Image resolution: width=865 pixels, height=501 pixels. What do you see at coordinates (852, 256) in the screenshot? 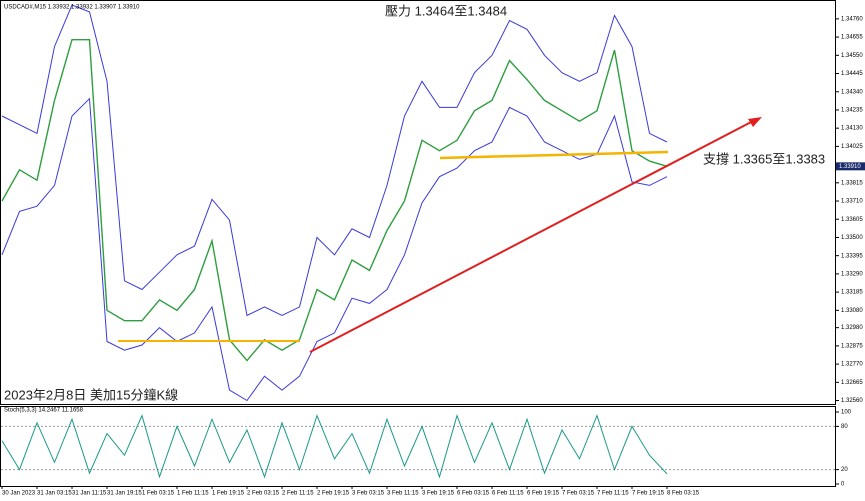
I see `y-tick-label: 1.33395` at bounding box center [852, 256].